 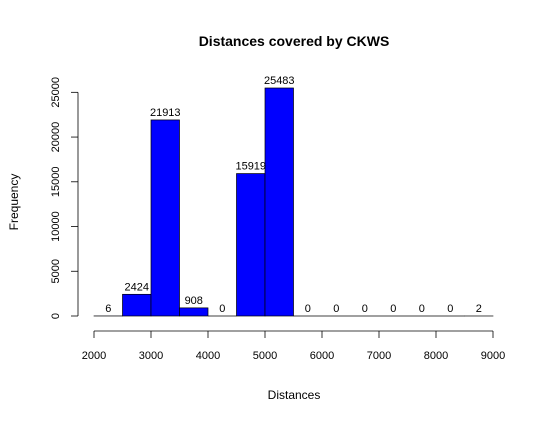 What do you see at coordinates (322, 356) in the screenshot?
I see `x-tick-label-4: 6000` at bounding box center [322, 356].